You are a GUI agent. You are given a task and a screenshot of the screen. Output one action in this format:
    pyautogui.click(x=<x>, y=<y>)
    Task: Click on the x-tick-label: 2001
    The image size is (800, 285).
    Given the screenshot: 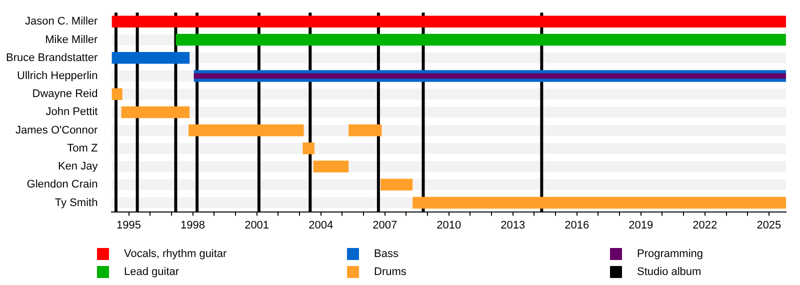 What is the action you would take?
    pyautogui.click(x=257, y=225)
    